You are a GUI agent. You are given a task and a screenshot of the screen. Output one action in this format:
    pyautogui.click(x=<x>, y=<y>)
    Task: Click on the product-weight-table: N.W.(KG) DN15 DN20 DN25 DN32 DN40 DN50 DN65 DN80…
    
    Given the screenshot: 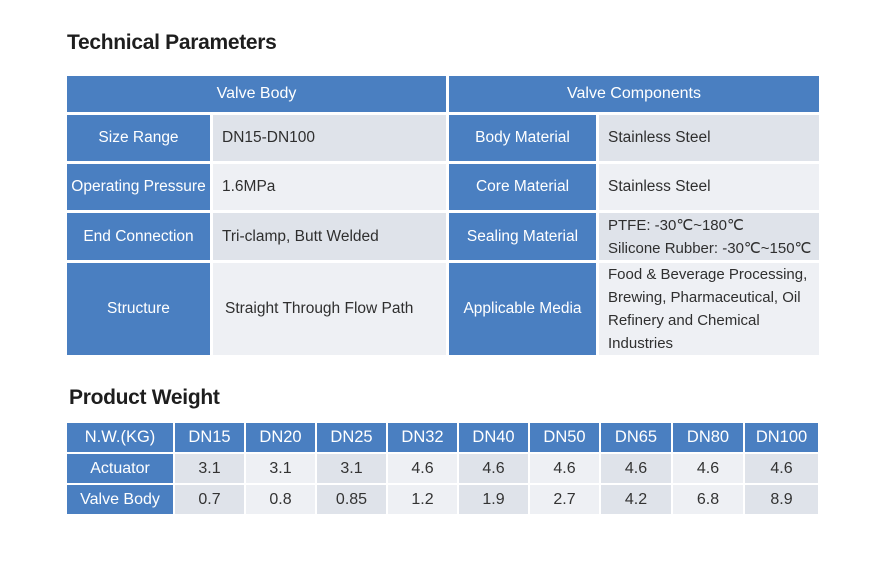 What is the action you would take?
    pyautogui.click(x=442, y=468)
    